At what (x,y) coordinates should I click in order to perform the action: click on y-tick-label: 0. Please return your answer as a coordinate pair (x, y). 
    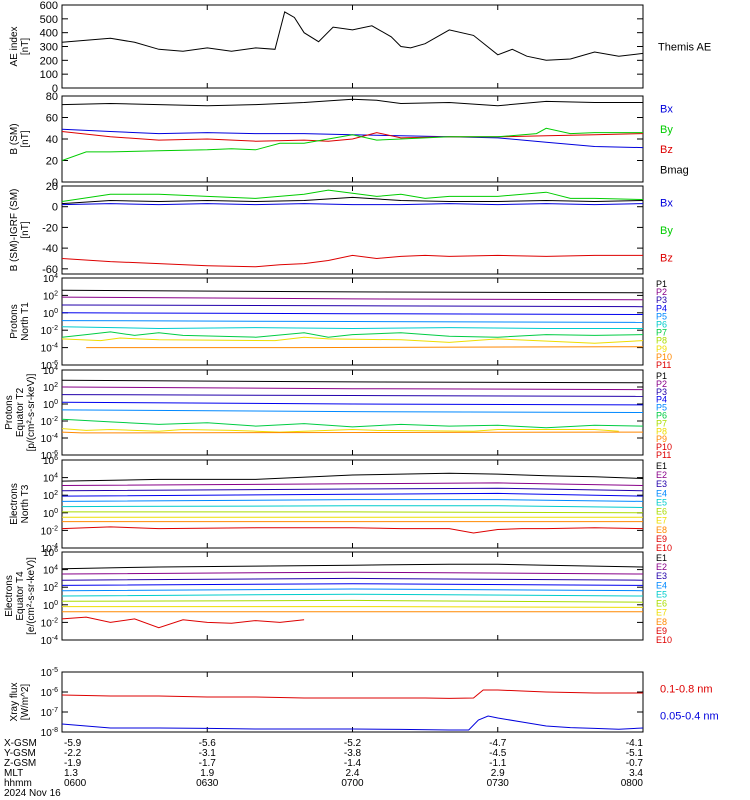
    Looking at the image, I should click on (55, 208).